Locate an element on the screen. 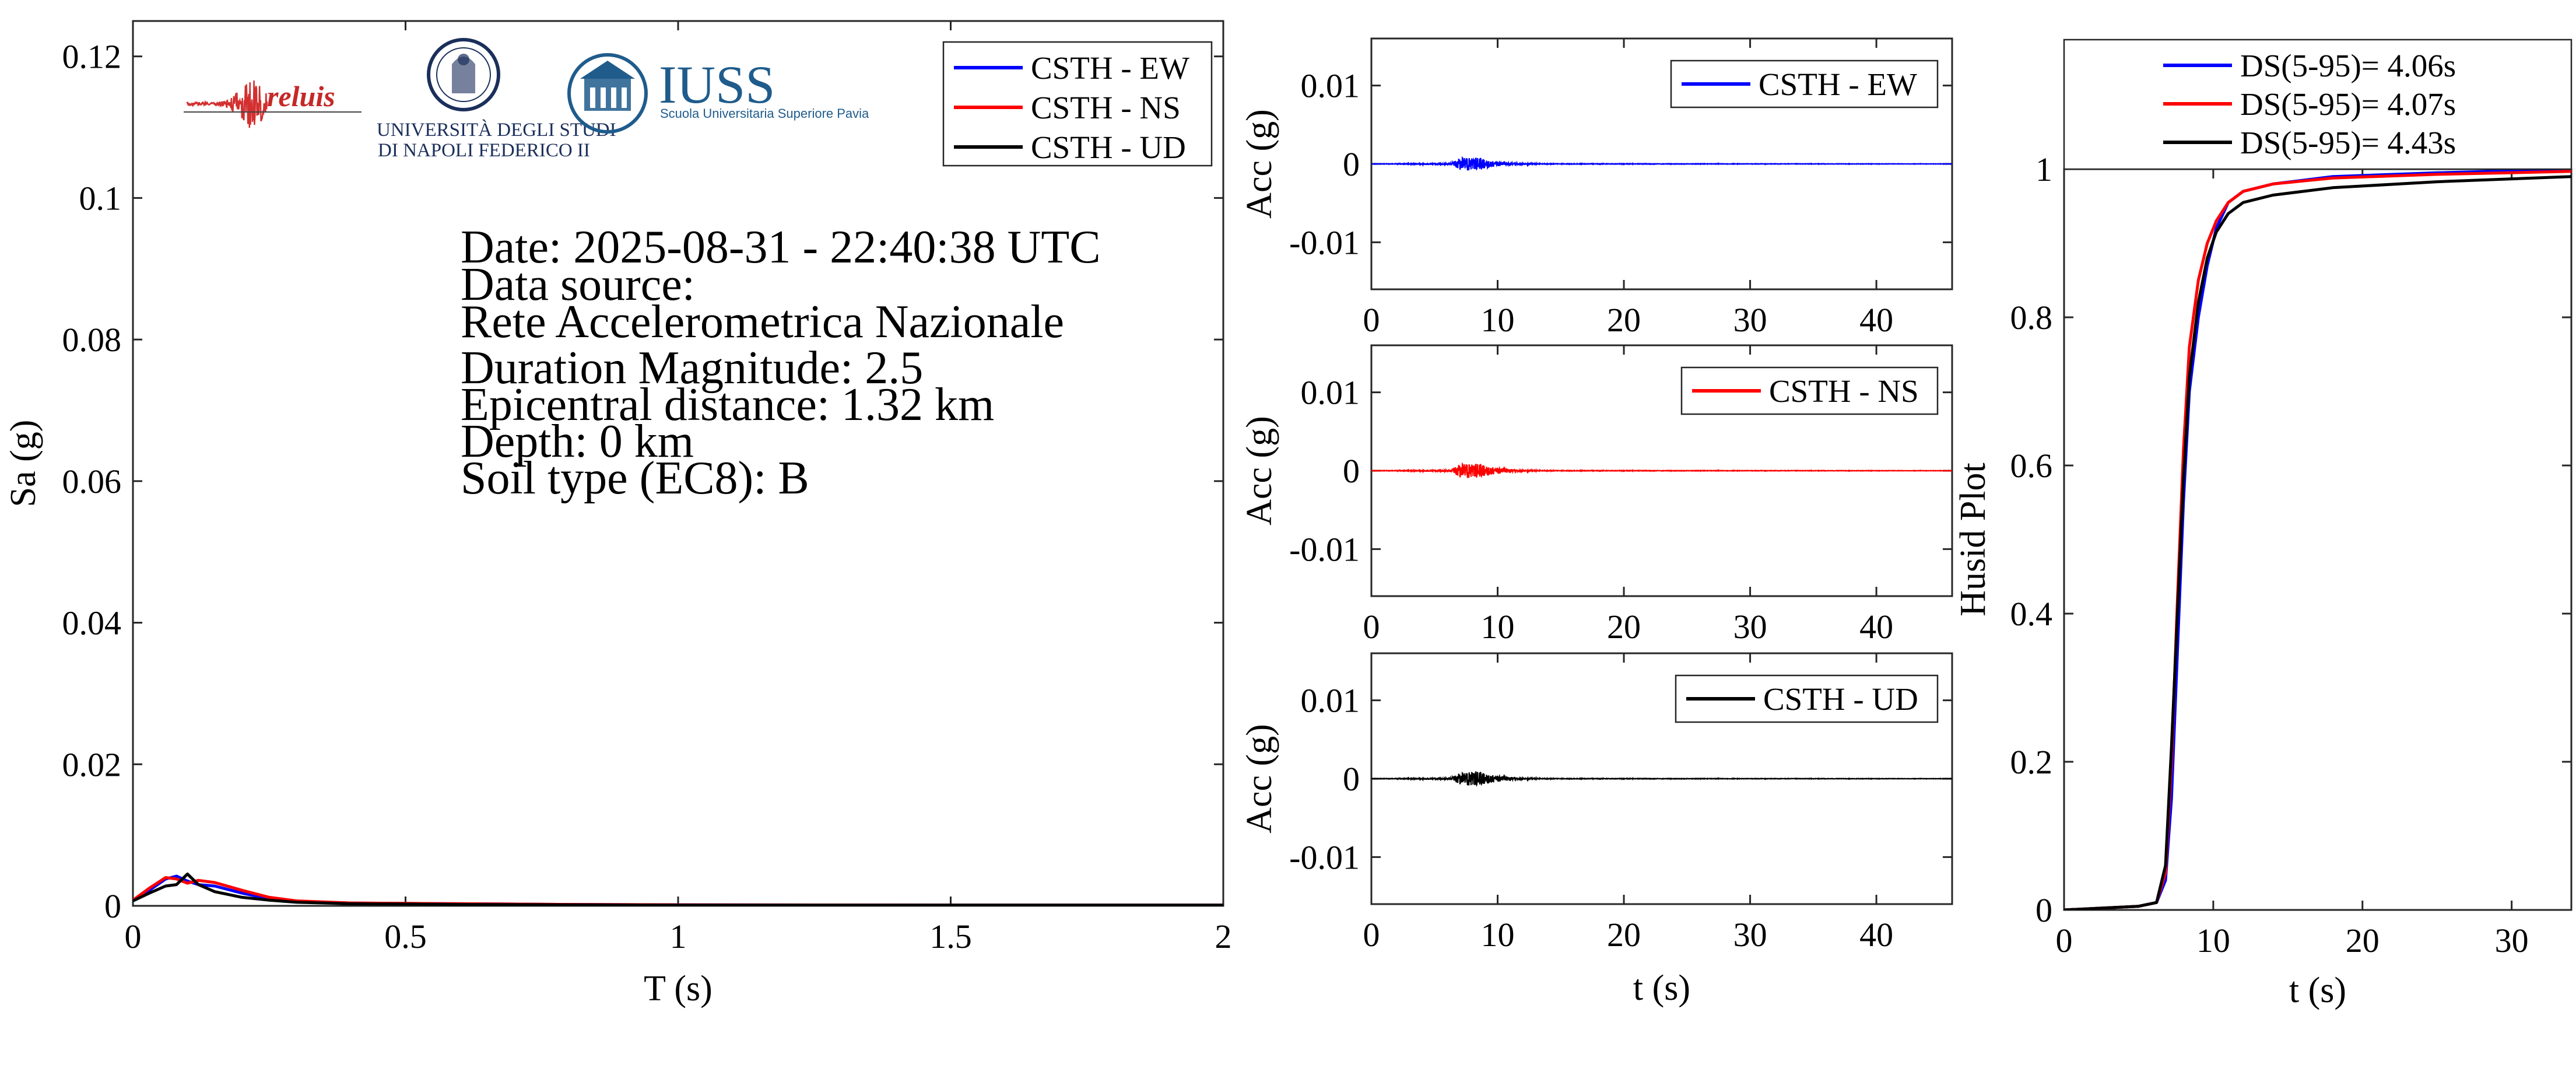  info-magnitude: Duration Magnitude: 2.5 is located at coordinates (692, 368).